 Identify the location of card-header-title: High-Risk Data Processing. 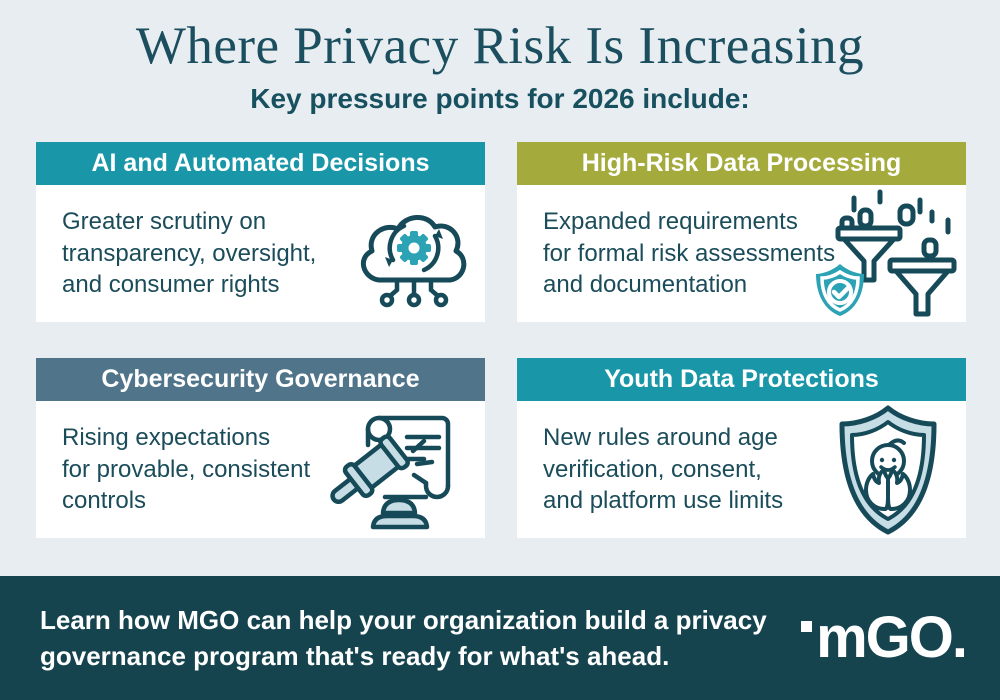
(741, 163).